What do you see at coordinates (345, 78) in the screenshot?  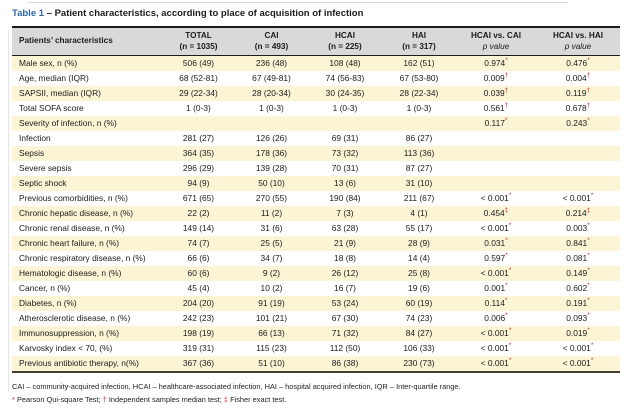 I see `value-cell: 74 (56-83)` at bounding box center [345, 78].